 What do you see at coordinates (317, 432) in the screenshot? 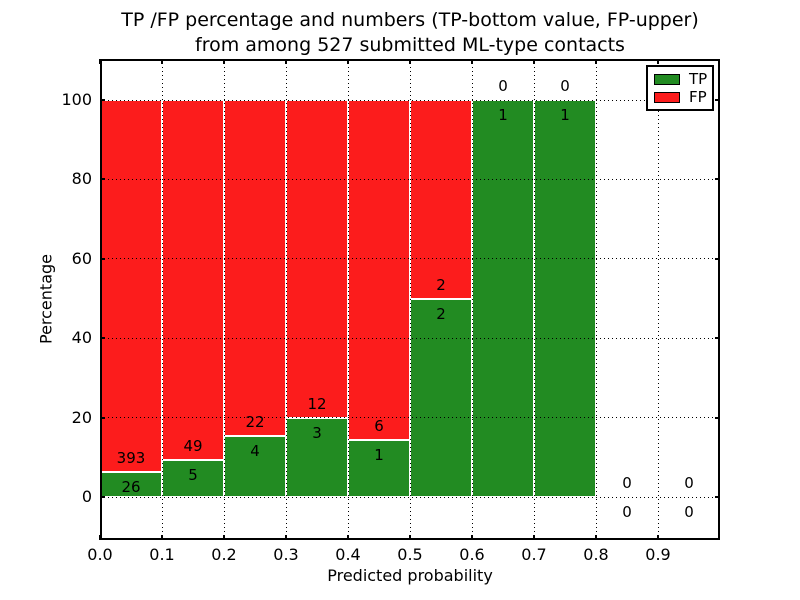
I see `tp-count-label: 3` at bounding box center [317, 432].